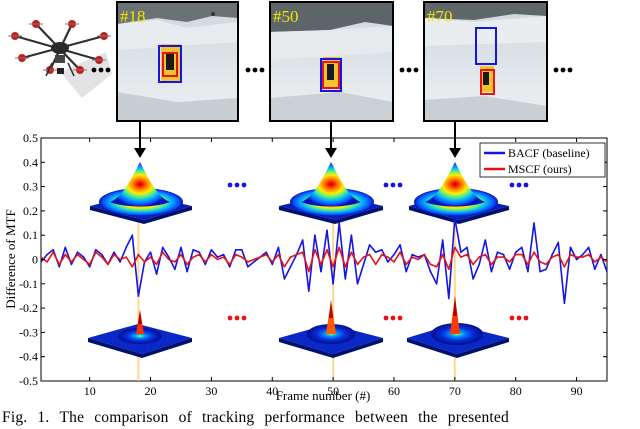 This screenshot has width=640, height=429. I want to click on x-tick-label: 10, so click(90, 391).